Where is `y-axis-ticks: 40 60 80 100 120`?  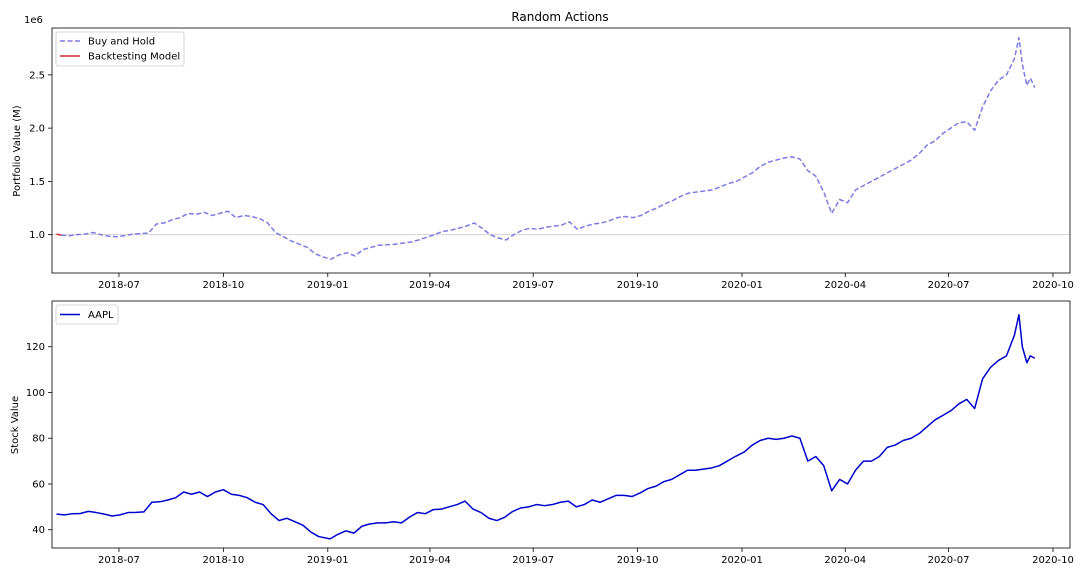
y-axis-ticks: 40 60 80 100 120 is located at coordinates (39, 439).